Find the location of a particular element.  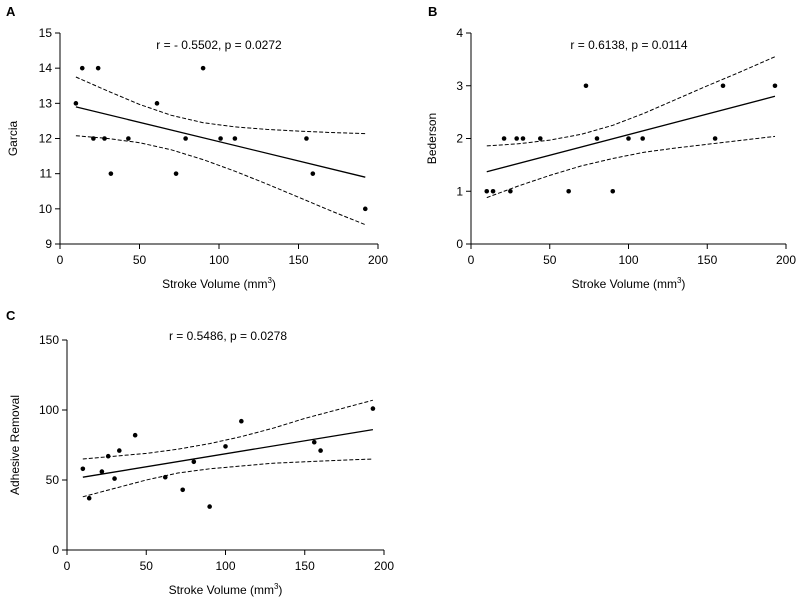

x-tick-label-c: 0 is located at coordinates (67, 566).